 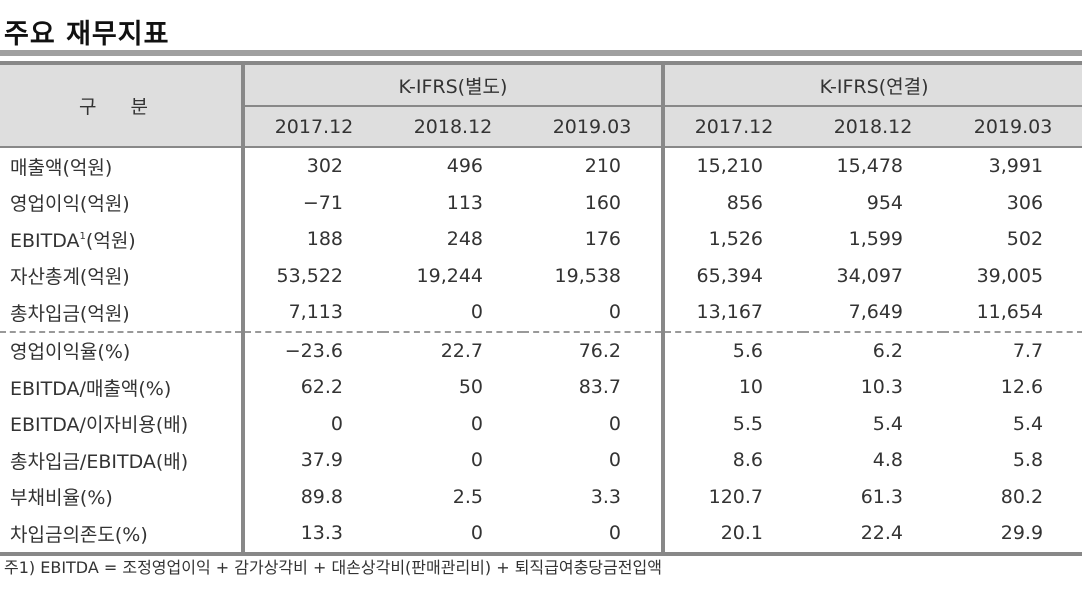 What do you see at coordinates (322, 202) in the screenshot?
I see `table-cell: −71` at bounding box center [322, 202].